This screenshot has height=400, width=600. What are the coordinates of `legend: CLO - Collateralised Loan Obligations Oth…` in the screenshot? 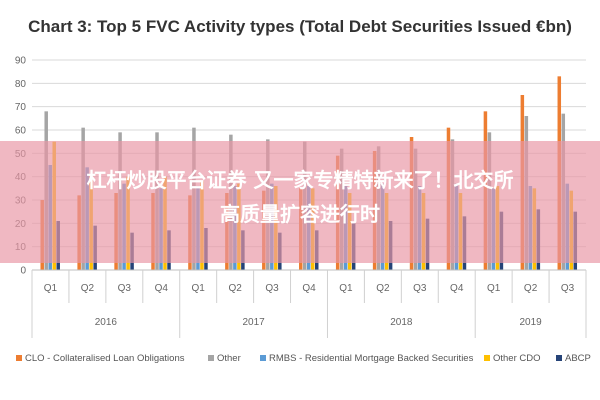 It's located at (303, 358).